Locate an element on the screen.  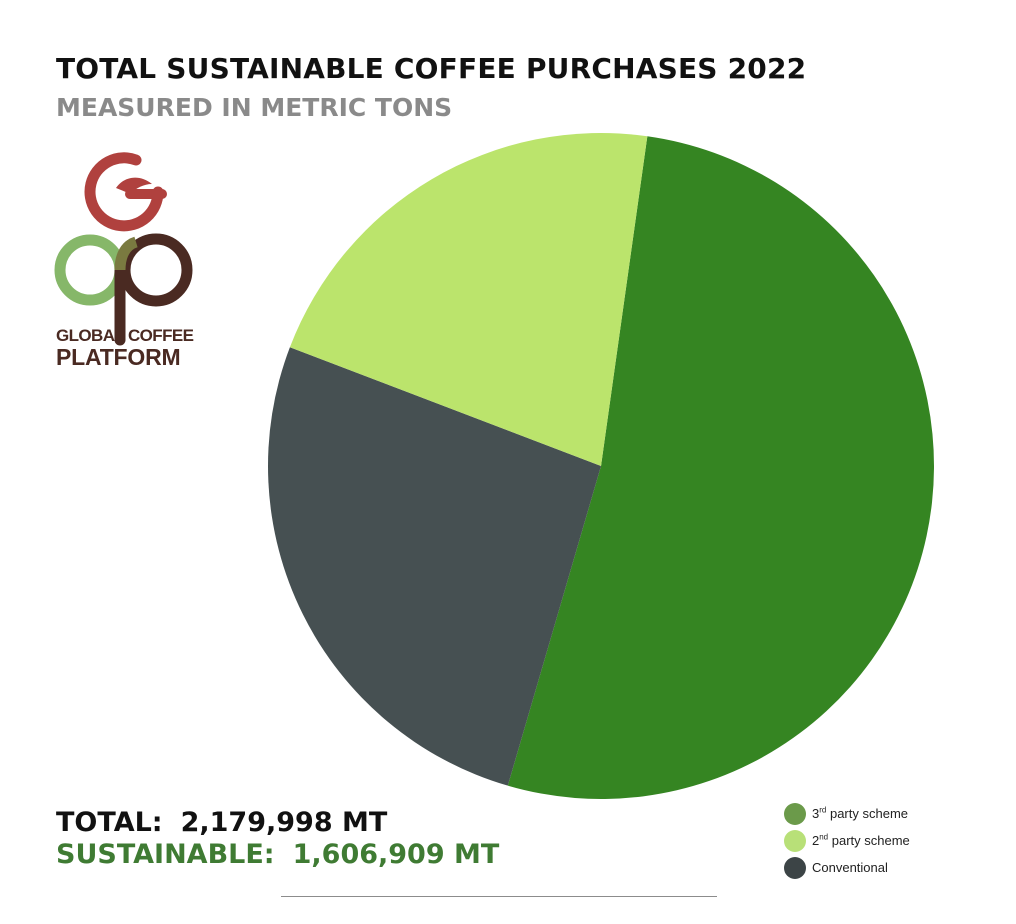
legend-item-3rd-party: 3rd party scheme is located at coordinates (847, 813).